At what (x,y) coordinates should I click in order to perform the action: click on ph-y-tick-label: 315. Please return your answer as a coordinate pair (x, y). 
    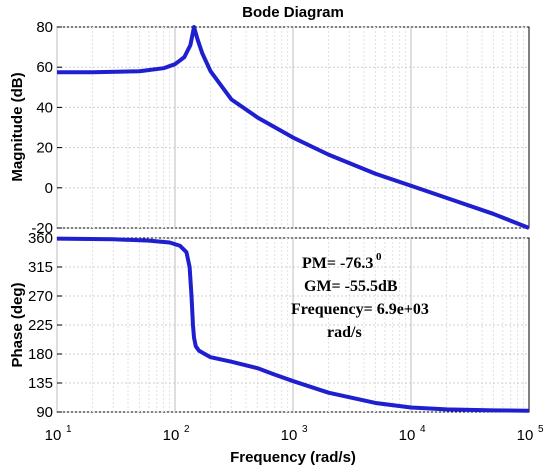
    Looking at the image, I should click on (40, 267).